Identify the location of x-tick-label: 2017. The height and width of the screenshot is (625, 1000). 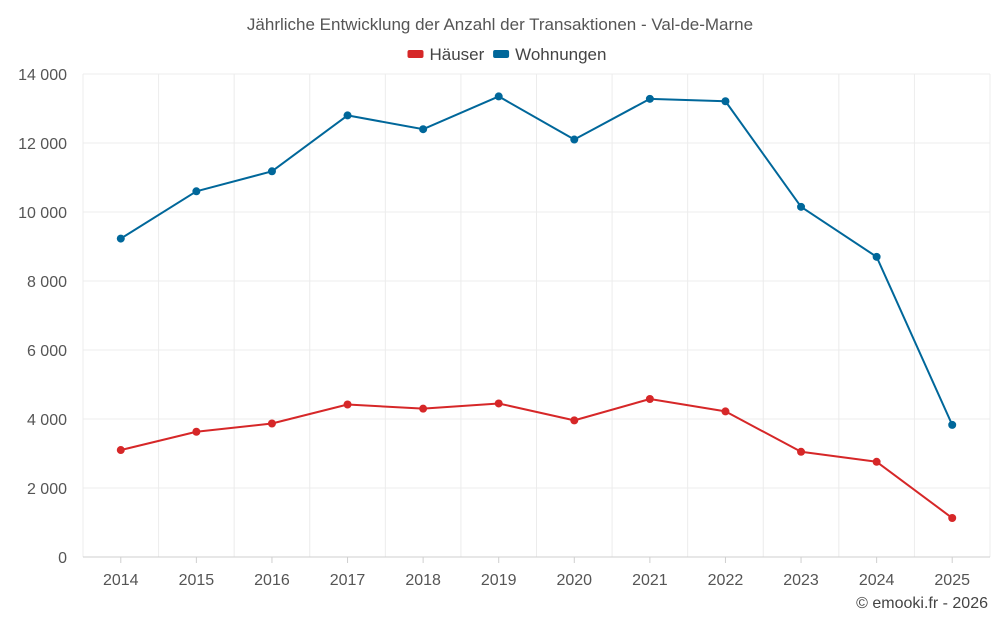
(348, 580).